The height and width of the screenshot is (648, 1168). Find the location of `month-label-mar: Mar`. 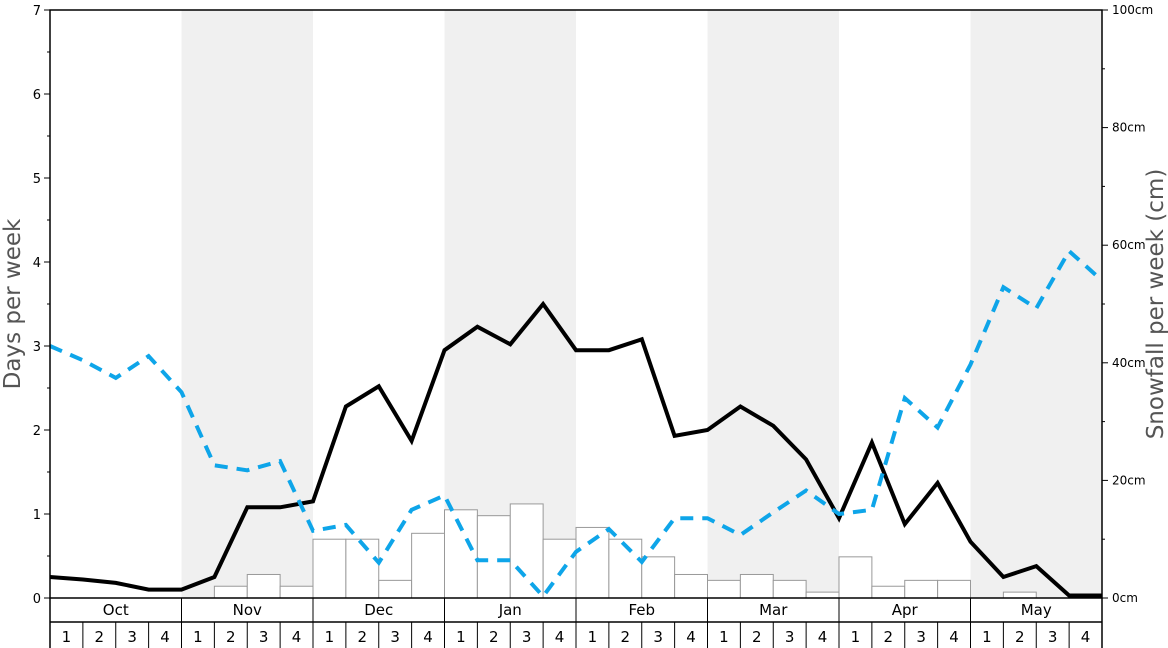

month-label-mar: Mar is located at coordinates (773, 610).